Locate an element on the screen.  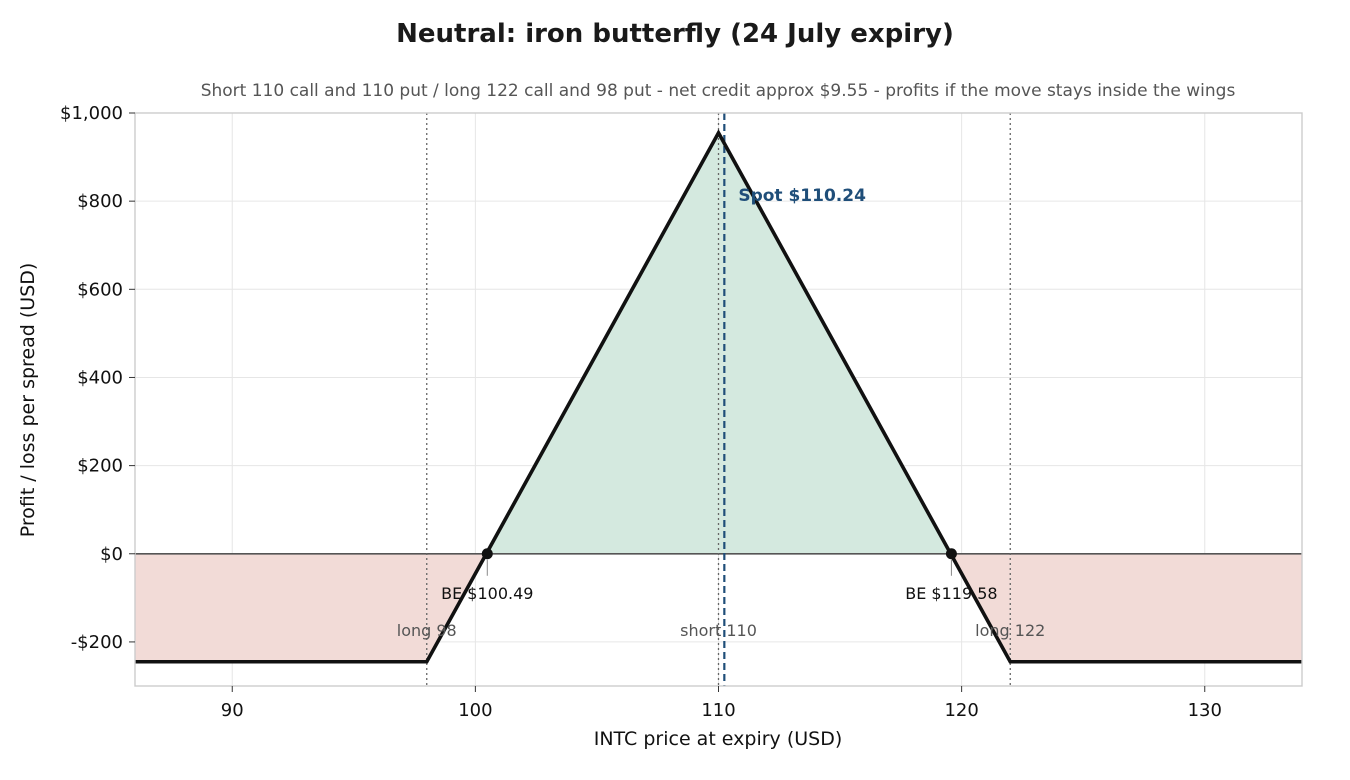
x-tick-label: 100 is located at coordinates (475, 710).